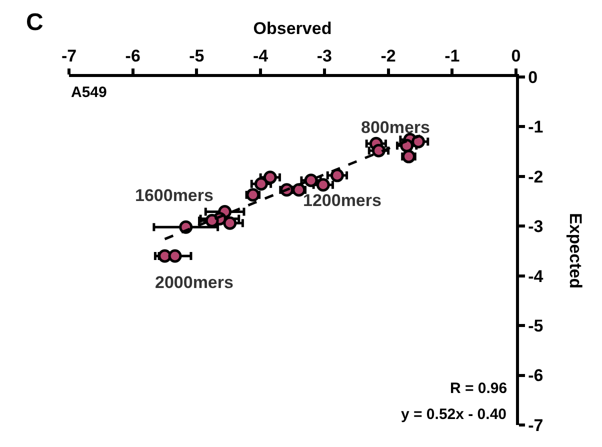 Image resolution: width=602 pixels, height=447 pixels. What do you see at coordinates (324, 56) in the screenshot?
I see `x-tick-label: -3` at bounding box center [324, 56].